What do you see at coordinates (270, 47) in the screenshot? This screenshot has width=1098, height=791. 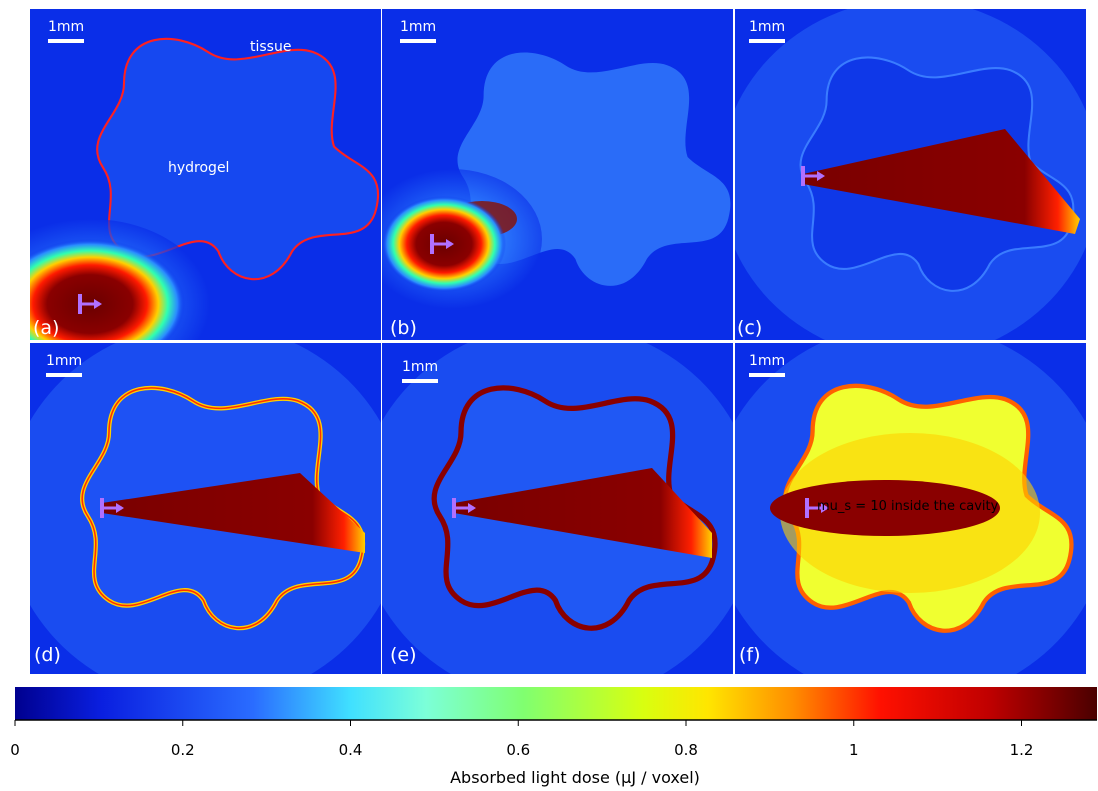 I see `annotation: tissue` at bounding box center [270, 47].